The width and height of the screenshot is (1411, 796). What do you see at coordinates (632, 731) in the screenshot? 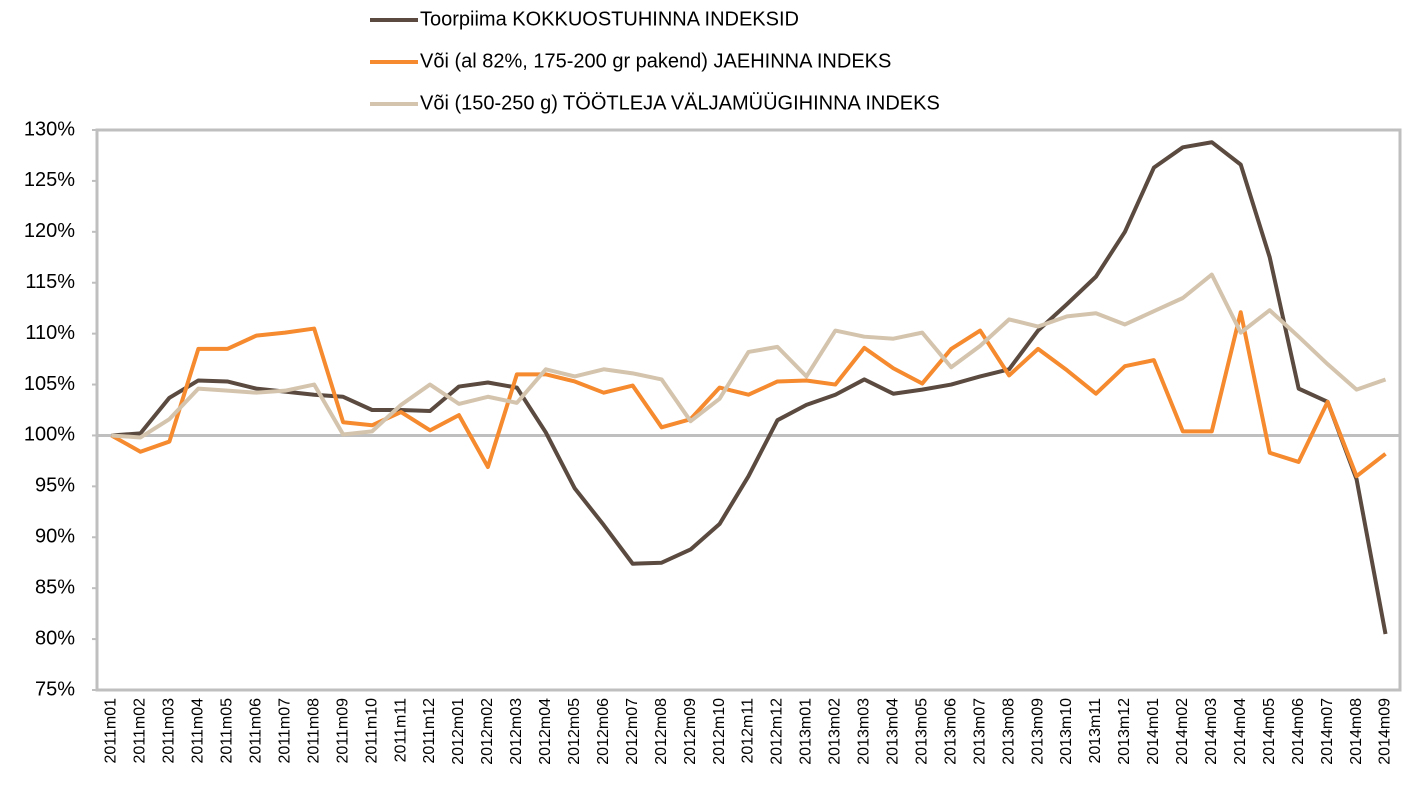
I see `x-tick-label: 2012m07` at bounding box center [632, 731].